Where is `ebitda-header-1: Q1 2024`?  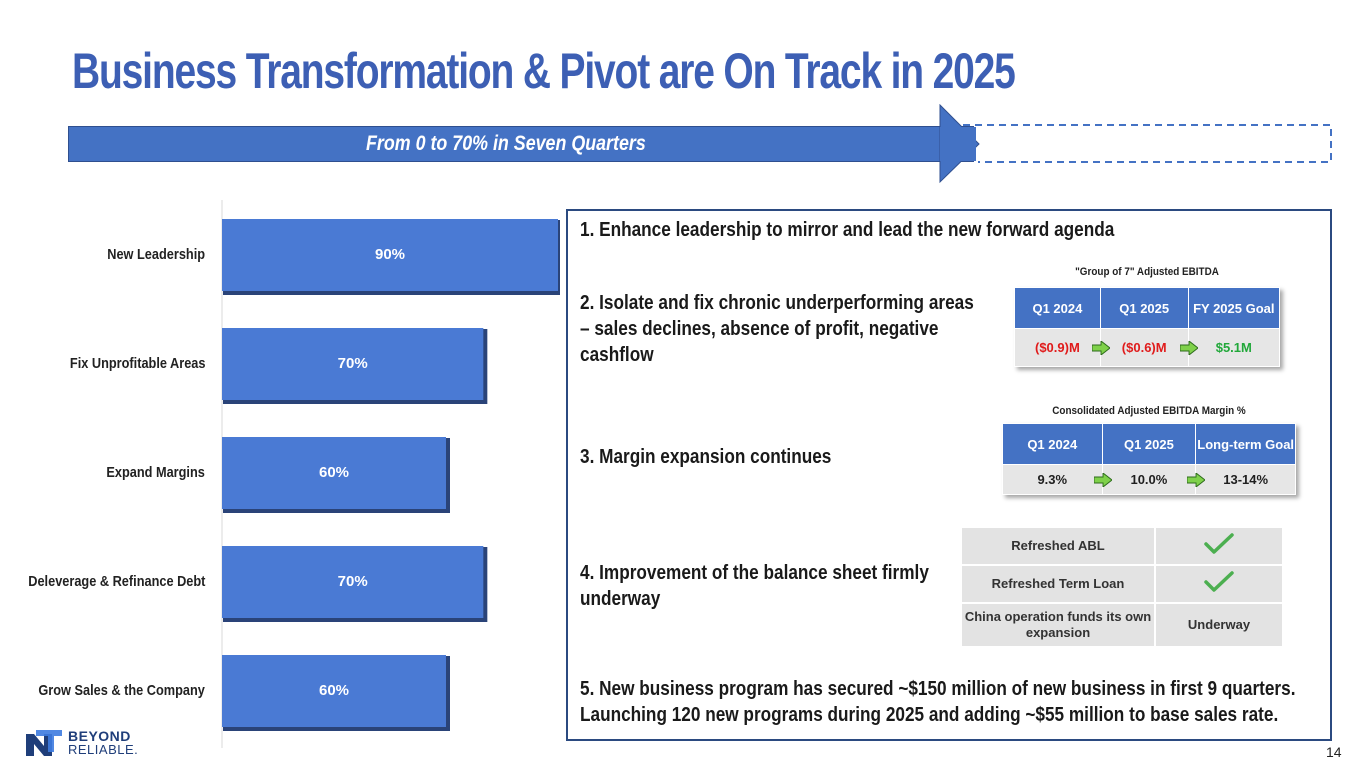 ebitda-header-1: Q1 2024 is located at coordinates (1057, 308).